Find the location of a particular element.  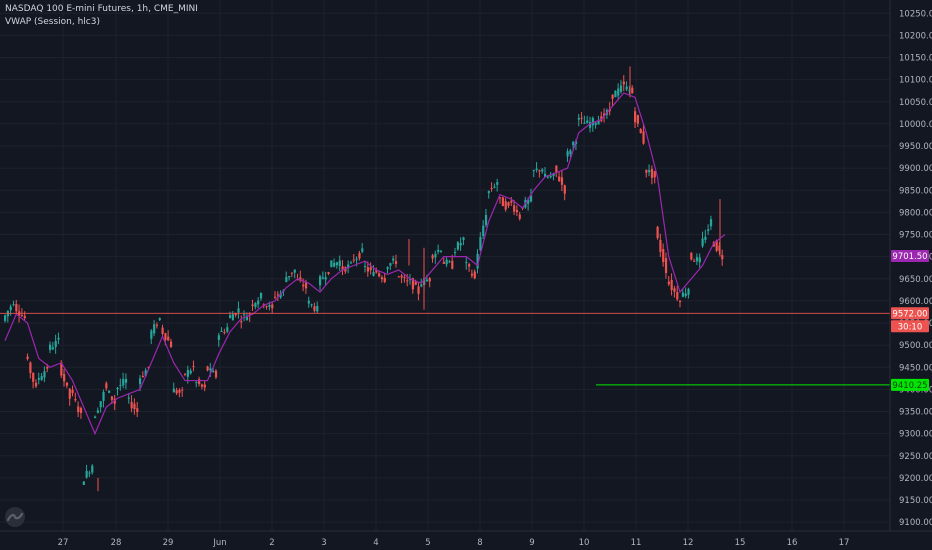

indicator-title: VWAP (Session, hlc3) is located at coordinates (52, 22).